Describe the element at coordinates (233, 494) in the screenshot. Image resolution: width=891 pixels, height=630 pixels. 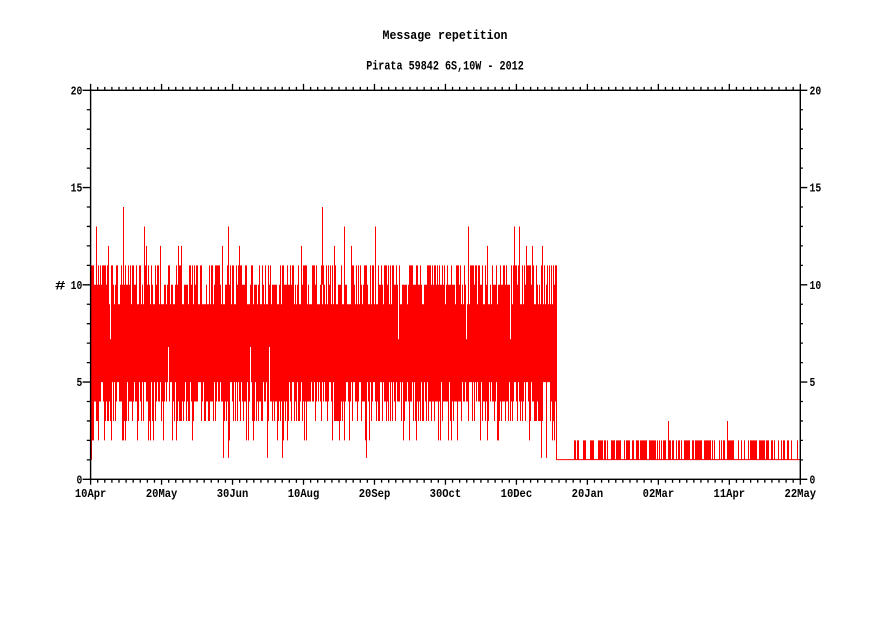
I see `svg-text: 30Jun` at that location.